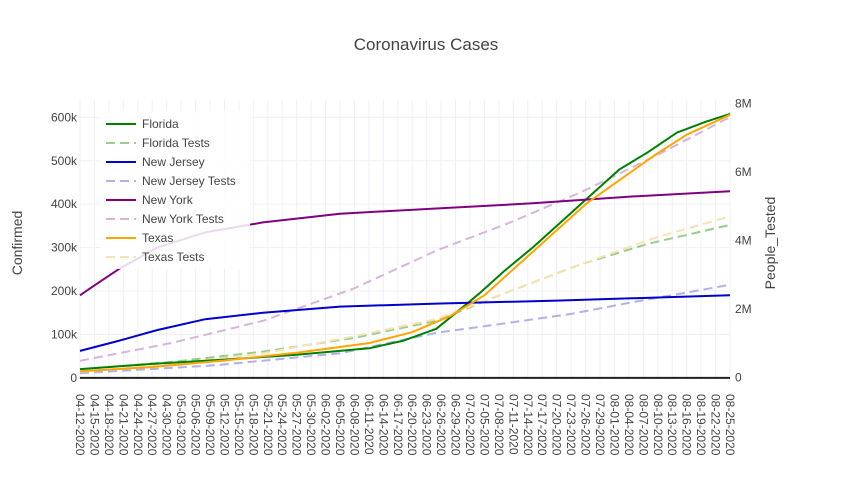  I want to click on x-tick-label: 06-14-2020, so click(383, 425).